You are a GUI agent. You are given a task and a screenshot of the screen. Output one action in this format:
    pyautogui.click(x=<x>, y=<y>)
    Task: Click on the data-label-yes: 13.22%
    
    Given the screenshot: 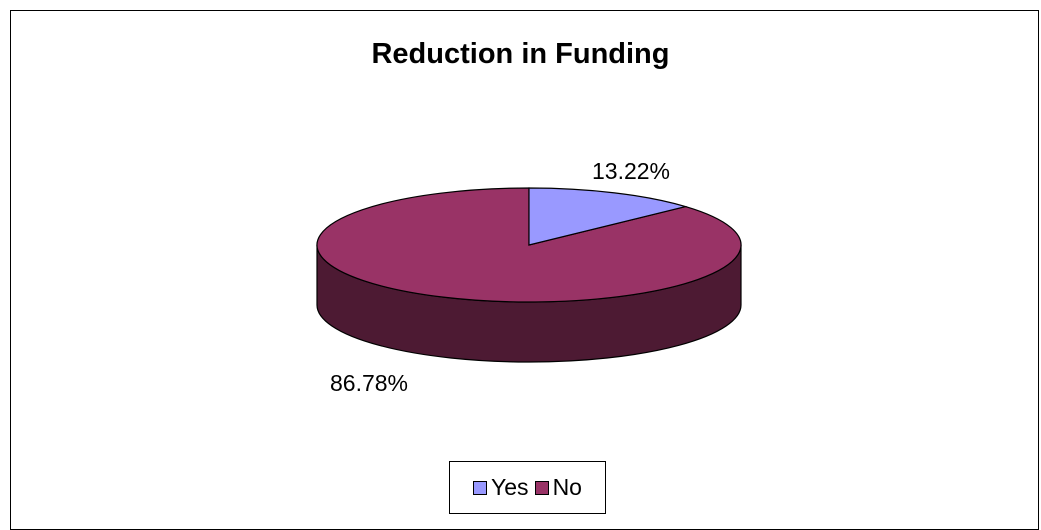 What is the action you would take?
    pyautogui.click(x=631, y=171)
    